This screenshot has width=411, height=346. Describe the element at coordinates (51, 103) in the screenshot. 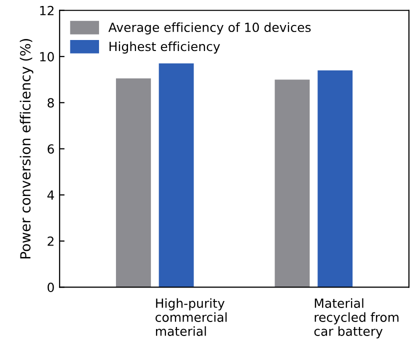

I see `y-tick-label: 8` at that location.